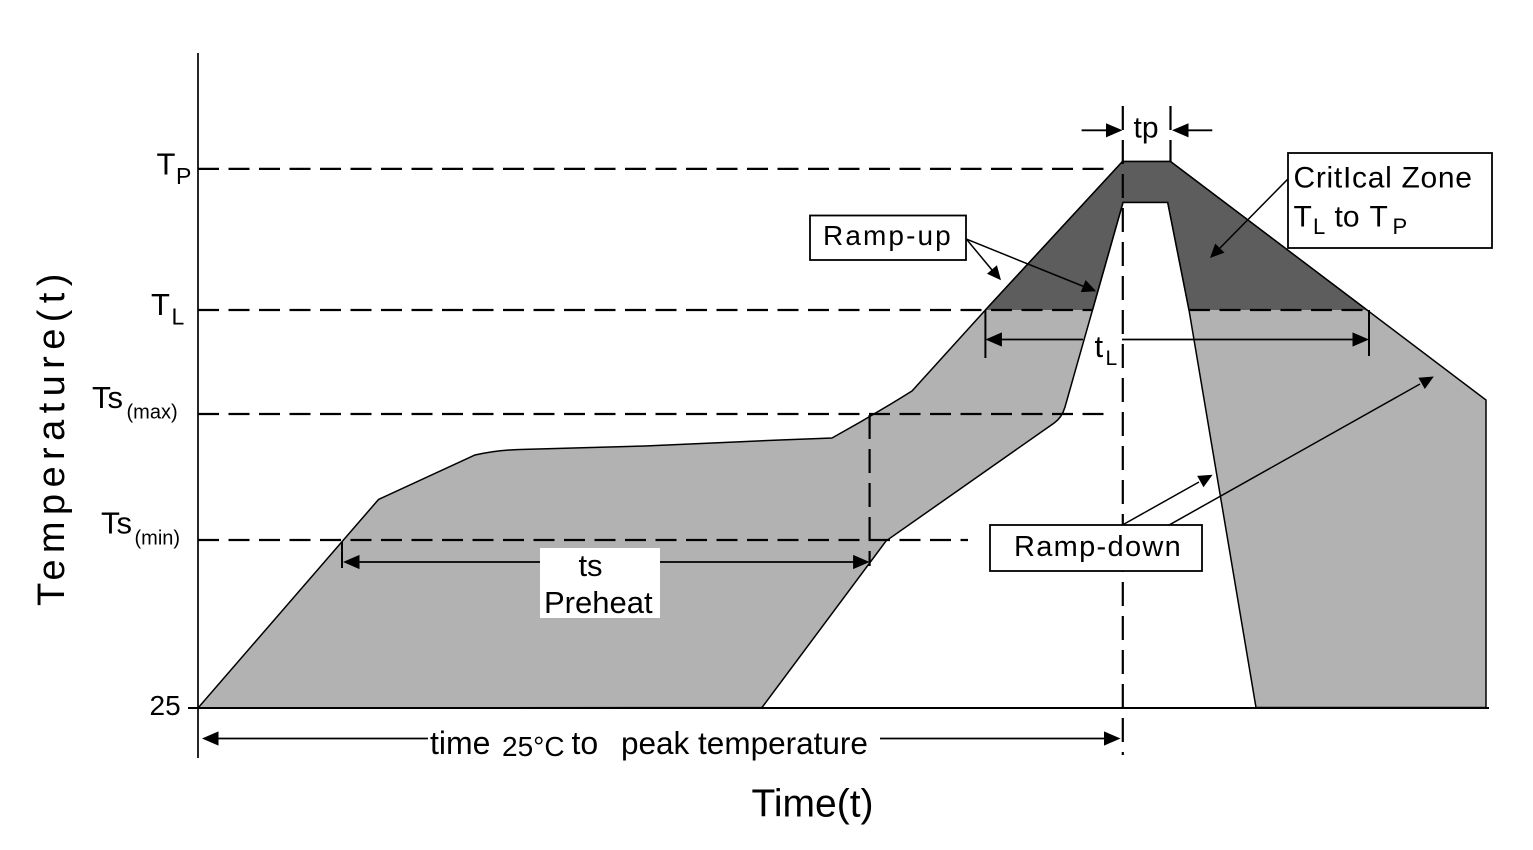  I want to click on svg-text: 25°C, so click(533, 746).